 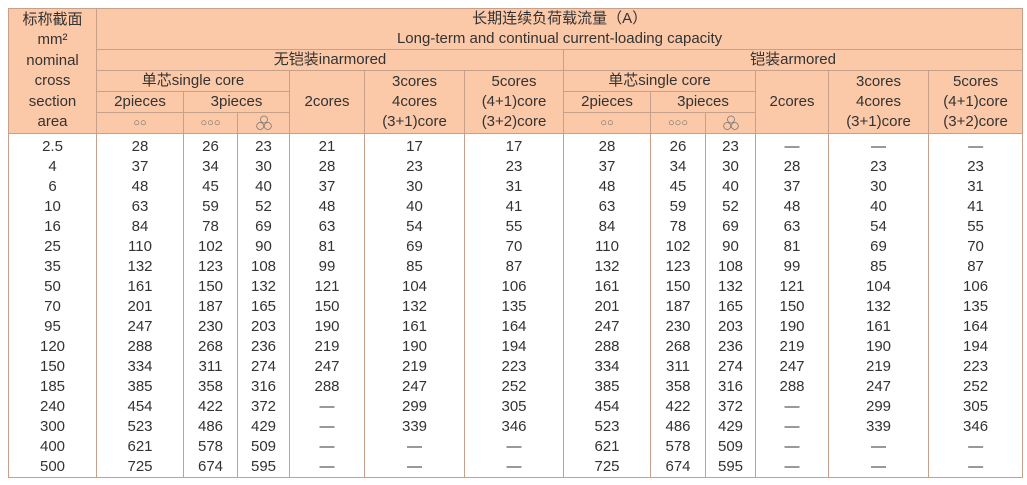 What do you see at coordinates (678, 327) in the screenshot?
I see `capacity-cell: 230` at bounding box center [678, 327].